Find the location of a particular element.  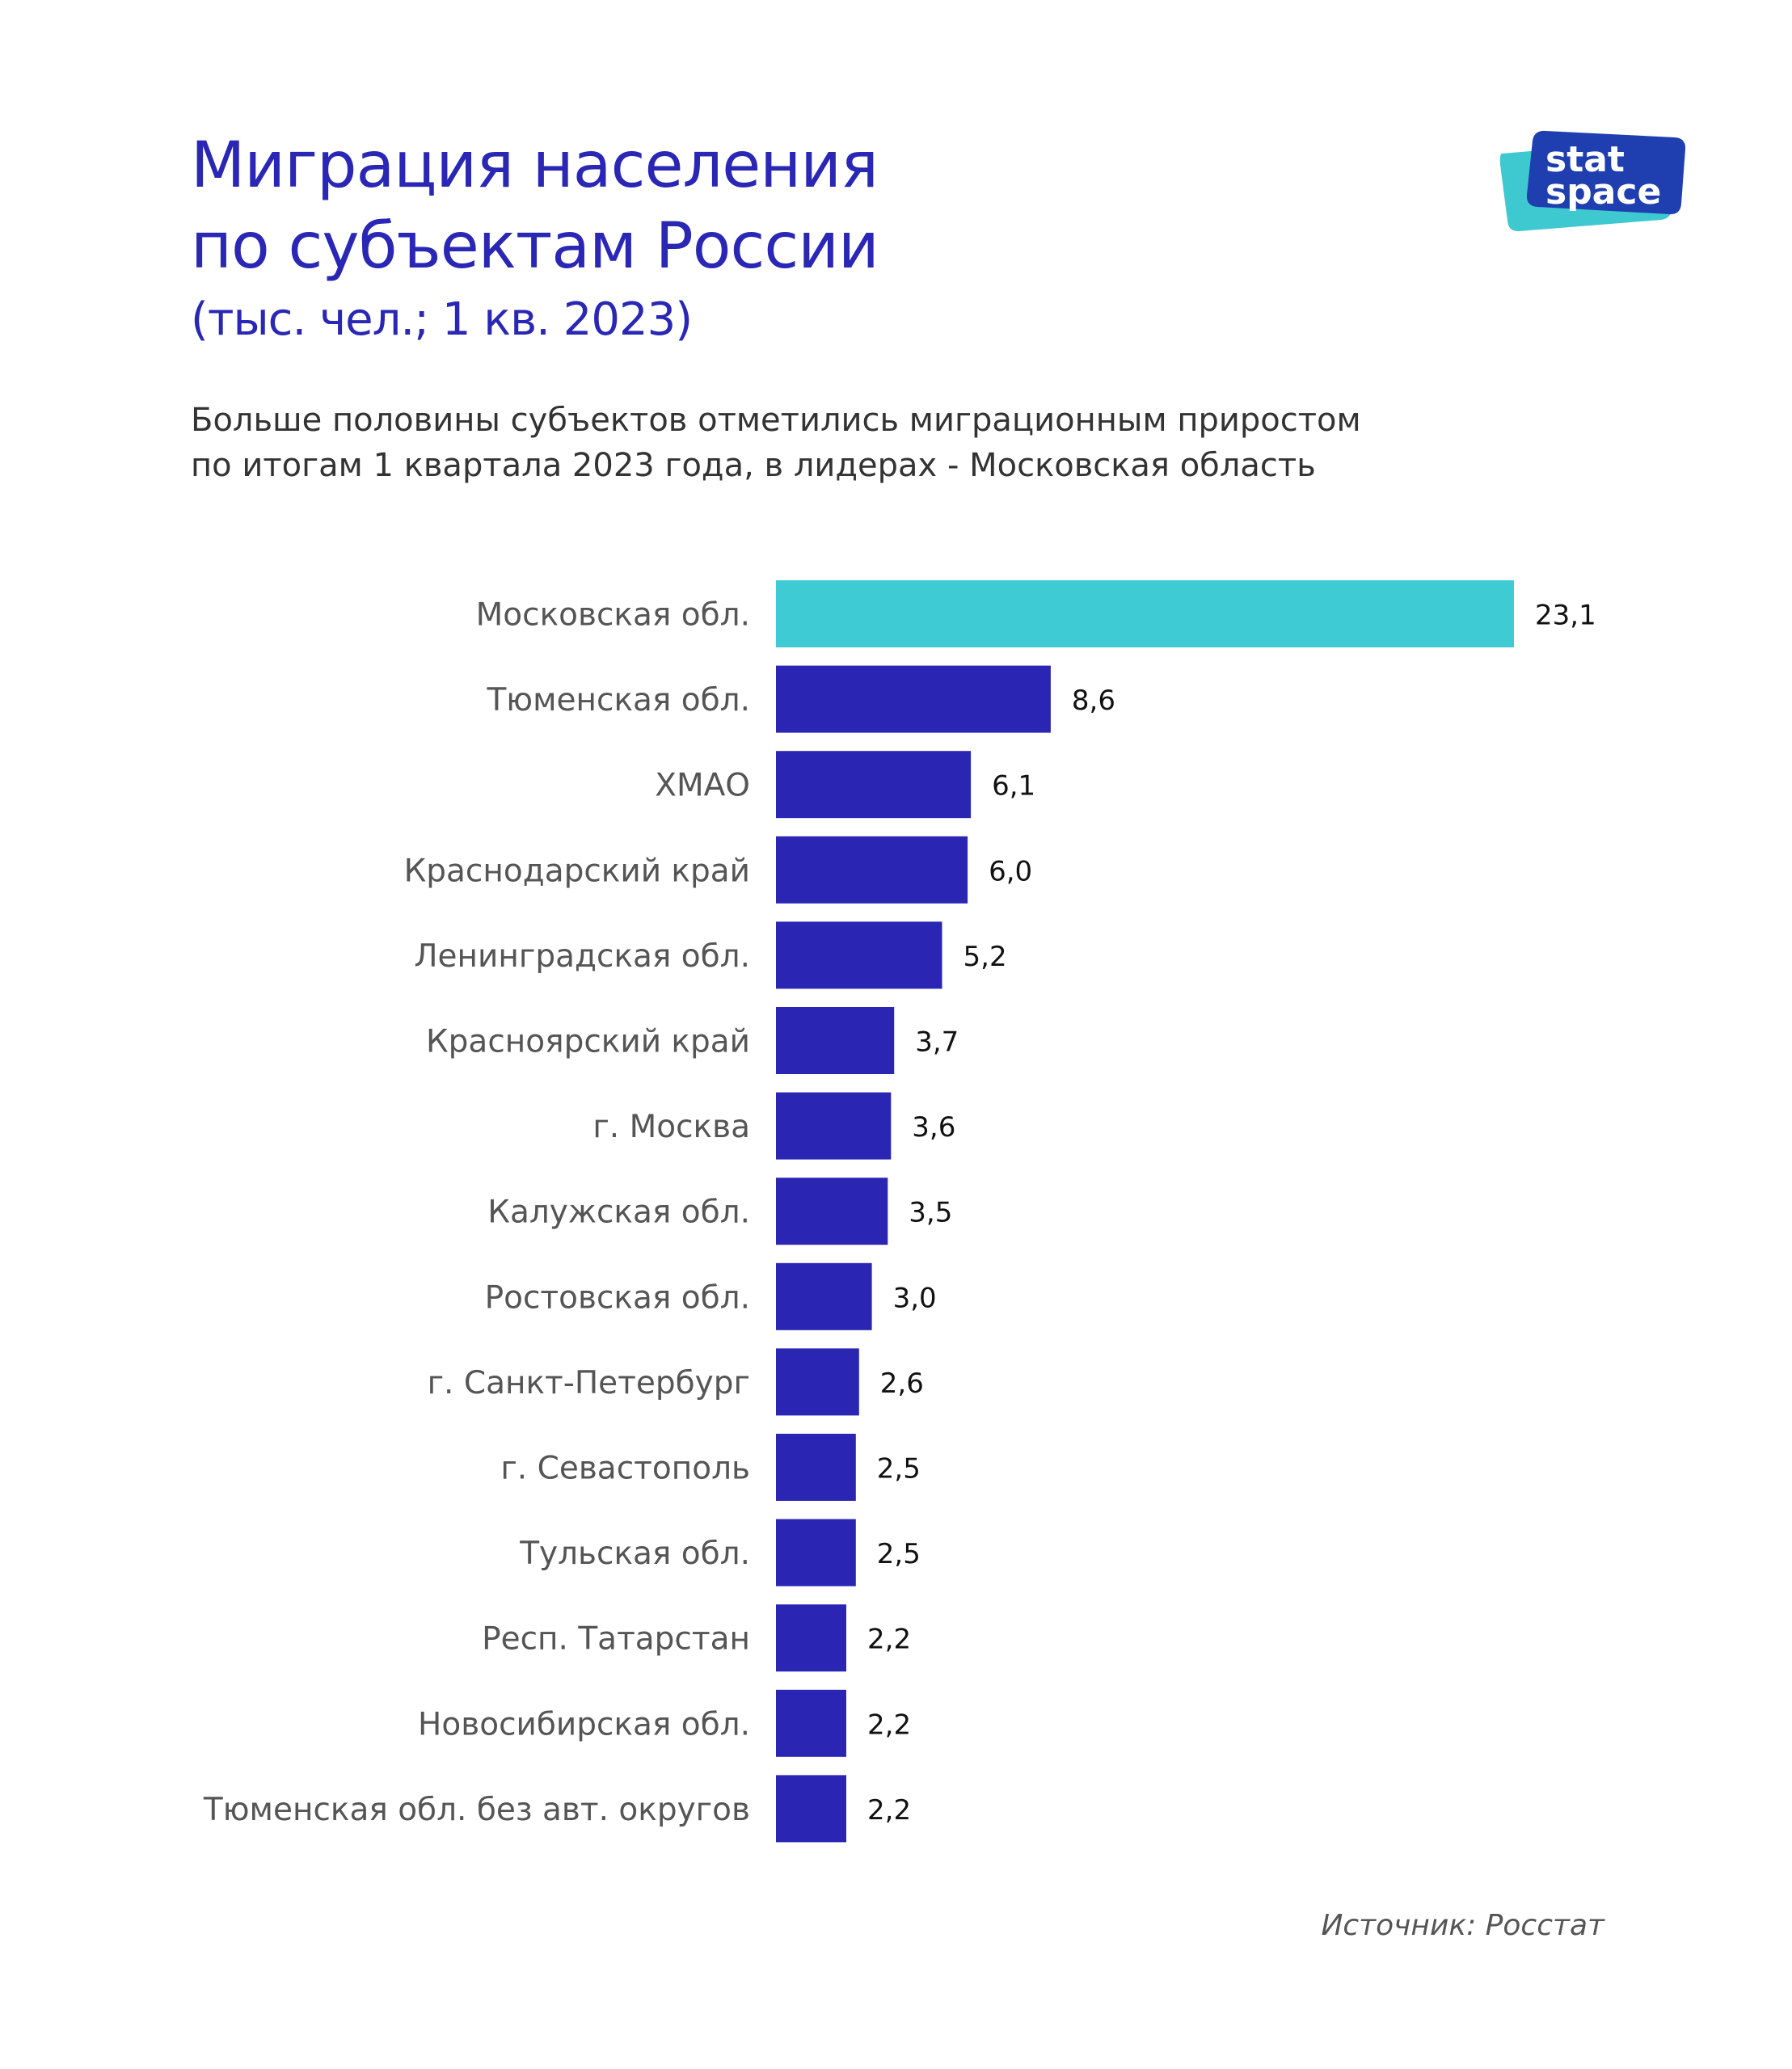

category-label: г. Севастополь is located at coordinates (625, 1469).